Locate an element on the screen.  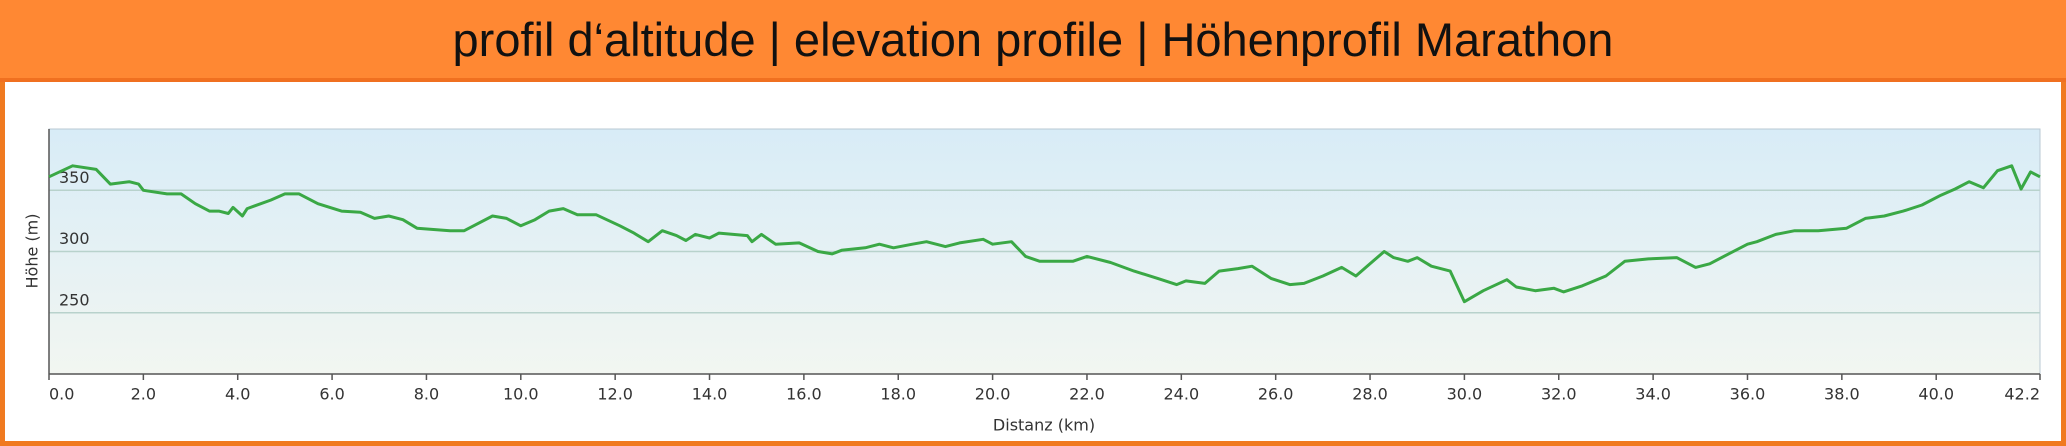
x-tick-label: 8.0 is located at coordinates (426, 394).